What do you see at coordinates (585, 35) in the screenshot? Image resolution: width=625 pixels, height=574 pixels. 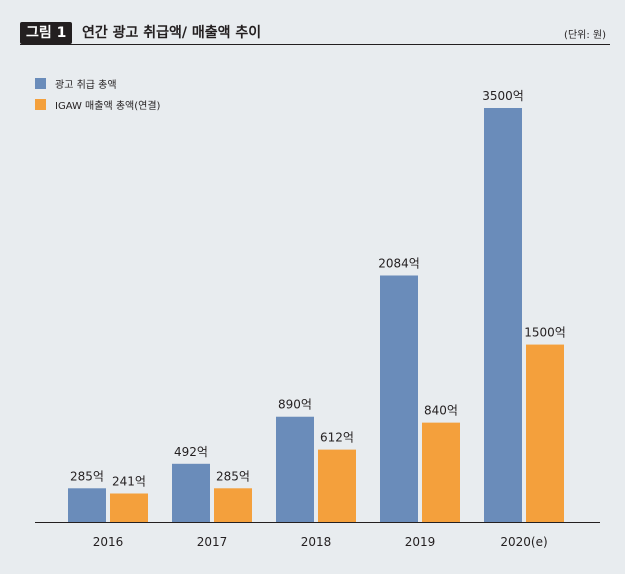 I see `unit-note: (단위: 원)` at bounding box center [585, 35].